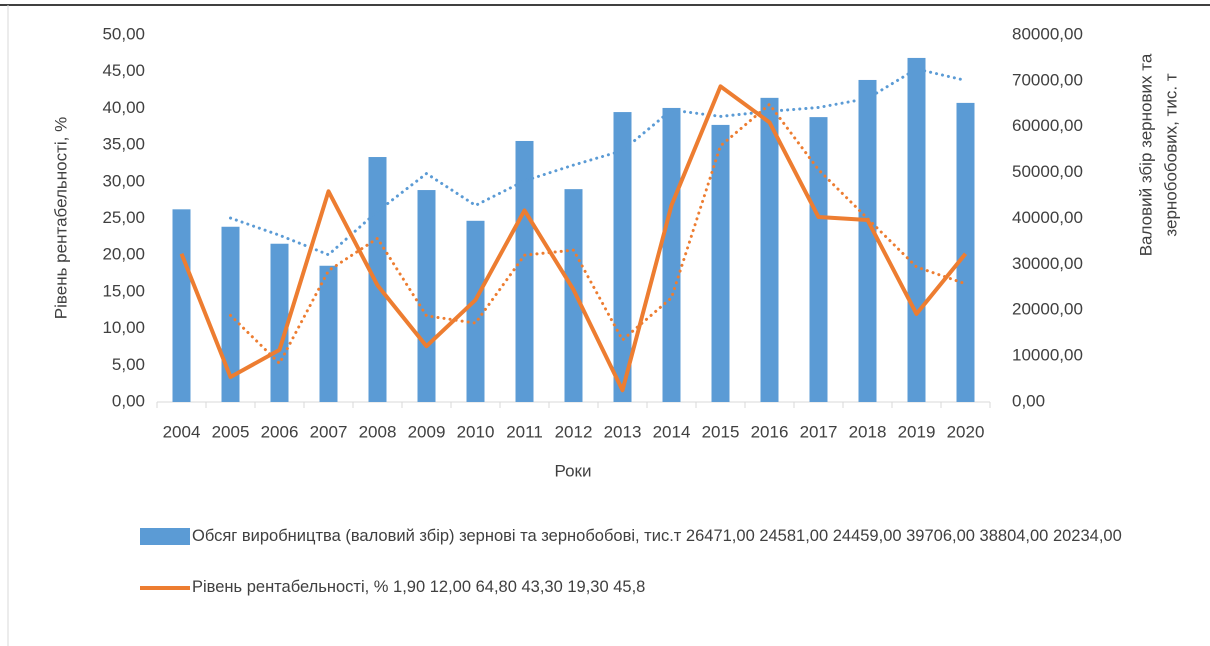 The image size is (1210, 646). What do you see at coordinates (1047, 217) in the screenshot?
I see `y2-tick-label: 40000,00` at bounding box center [1047, 217].